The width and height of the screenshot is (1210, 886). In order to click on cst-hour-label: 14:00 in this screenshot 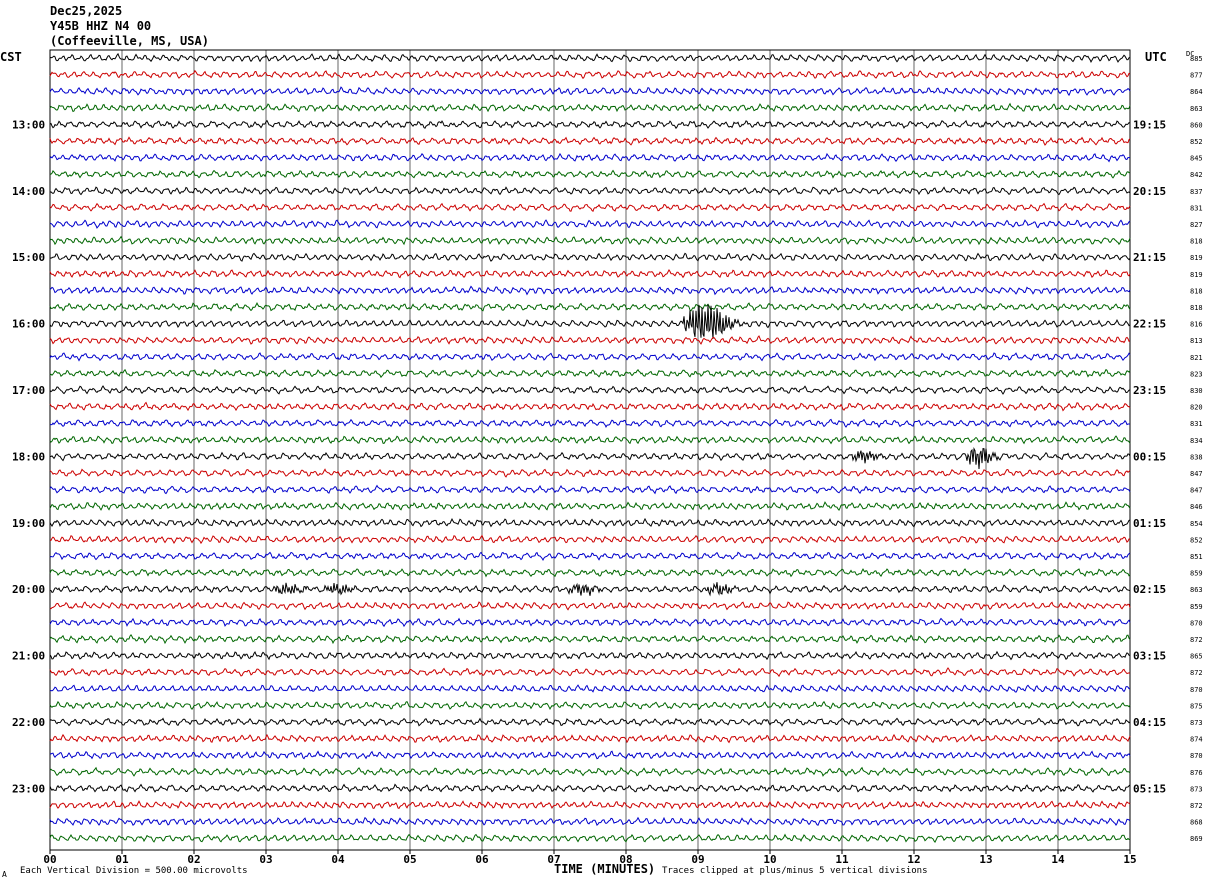, I will do `click(28, 191)`.